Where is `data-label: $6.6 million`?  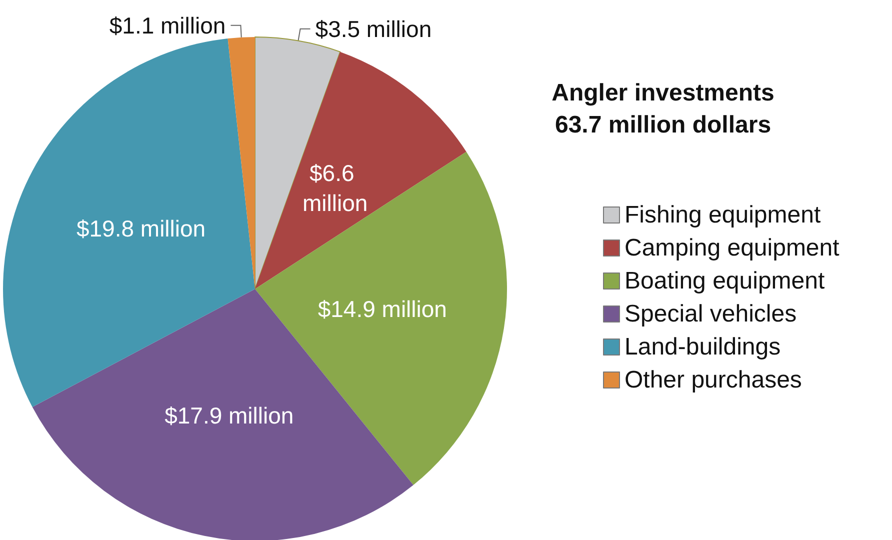 data-label: $6.6 million is located at coordinates (335, 188).